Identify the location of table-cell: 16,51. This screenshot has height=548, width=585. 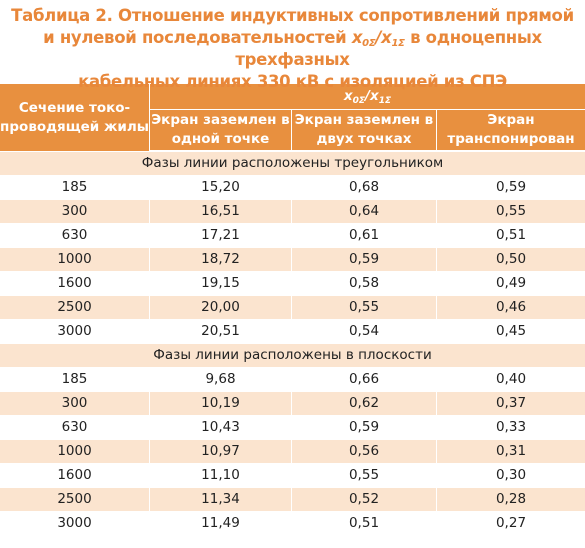
(221, 211).